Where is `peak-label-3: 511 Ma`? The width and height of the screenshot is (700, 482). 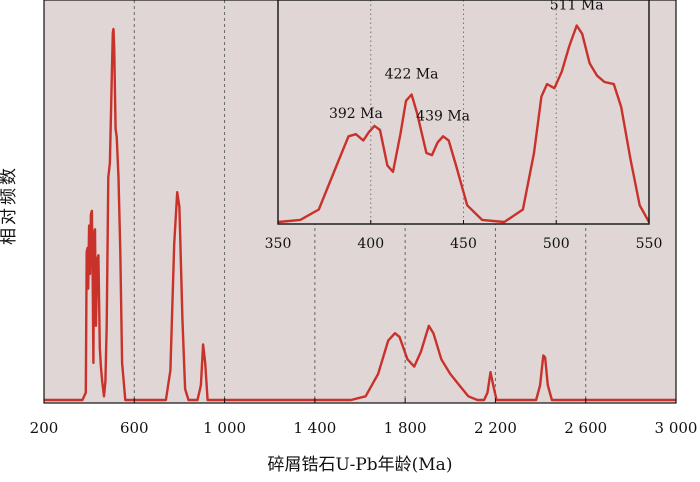 peak-label-3: 511 Ma is located at coordinates (577, 7).